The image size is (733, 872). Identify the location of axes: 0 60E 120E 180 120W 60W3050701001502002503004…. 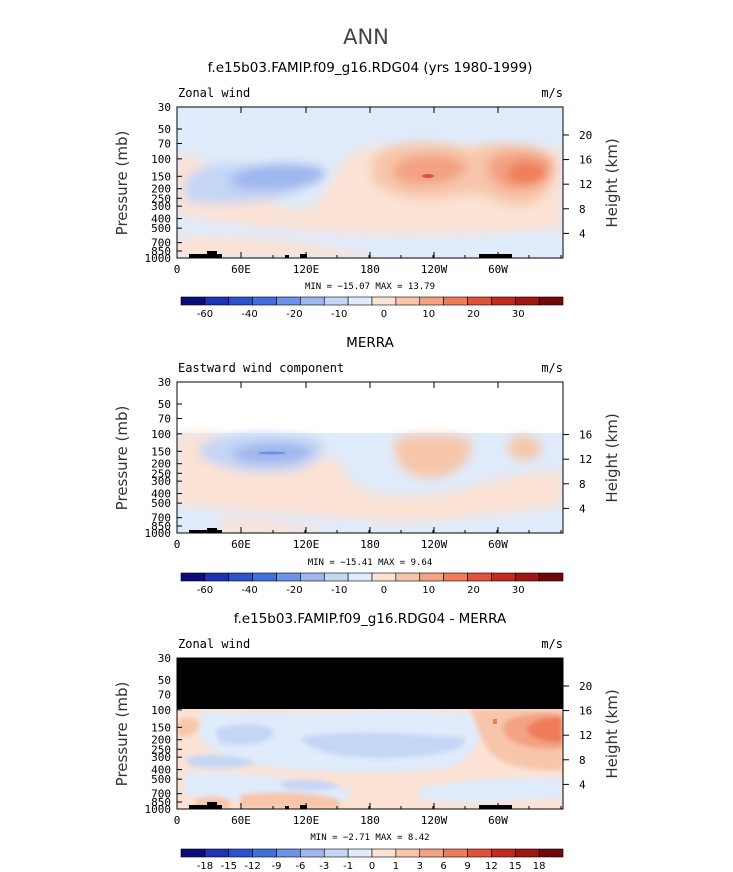
(369, 188).